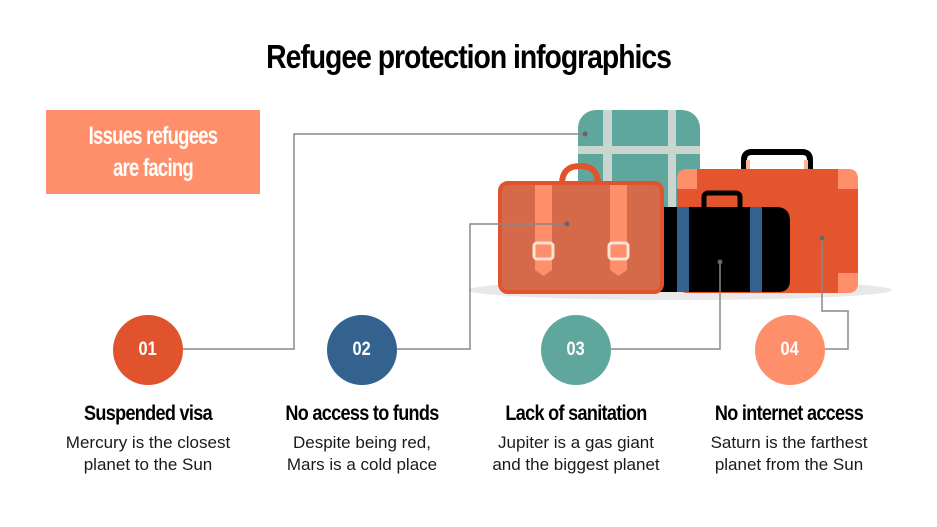  Describe the element at coordinates (789, 413) in the screenshot. I see `item-heading: No internet access` at that location.